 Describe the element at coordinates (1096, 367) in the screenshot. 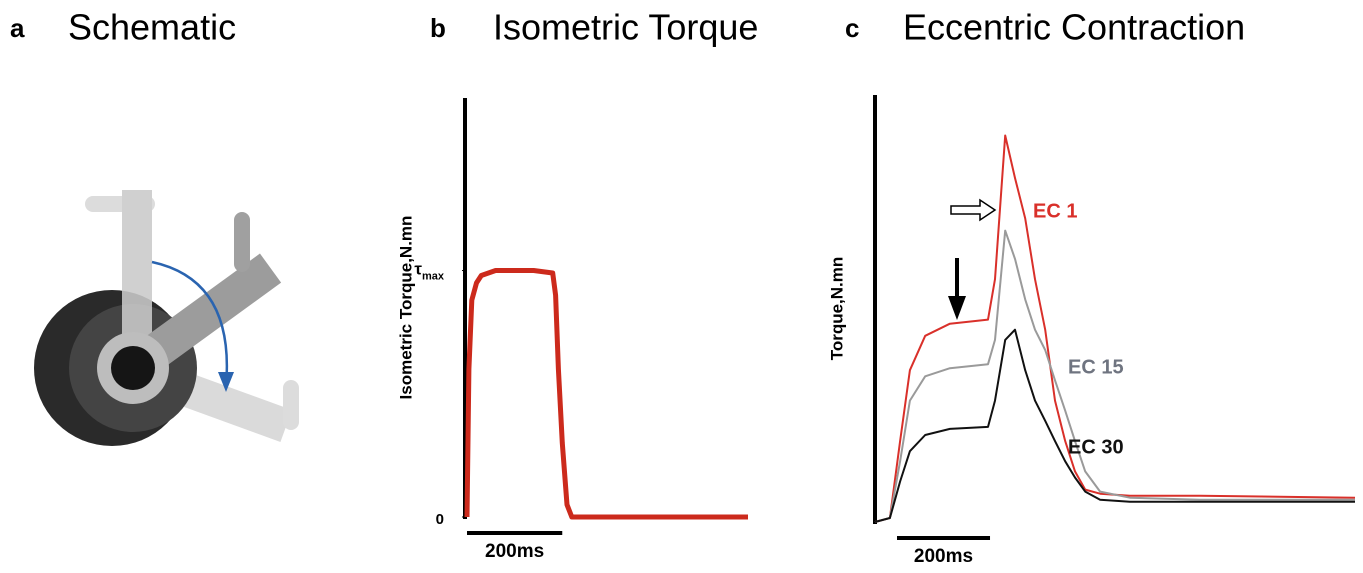

I see `series-label: EC 15` at that location.